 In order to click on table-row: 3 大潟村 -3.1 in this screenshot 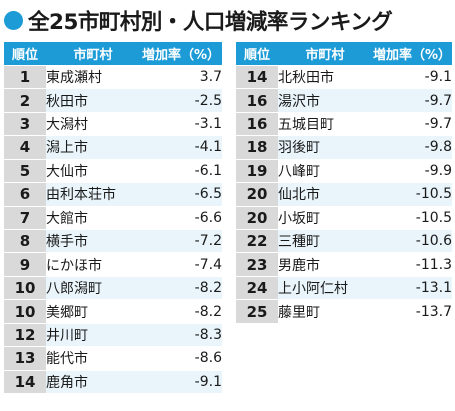, I will do `click(113, 124)`.